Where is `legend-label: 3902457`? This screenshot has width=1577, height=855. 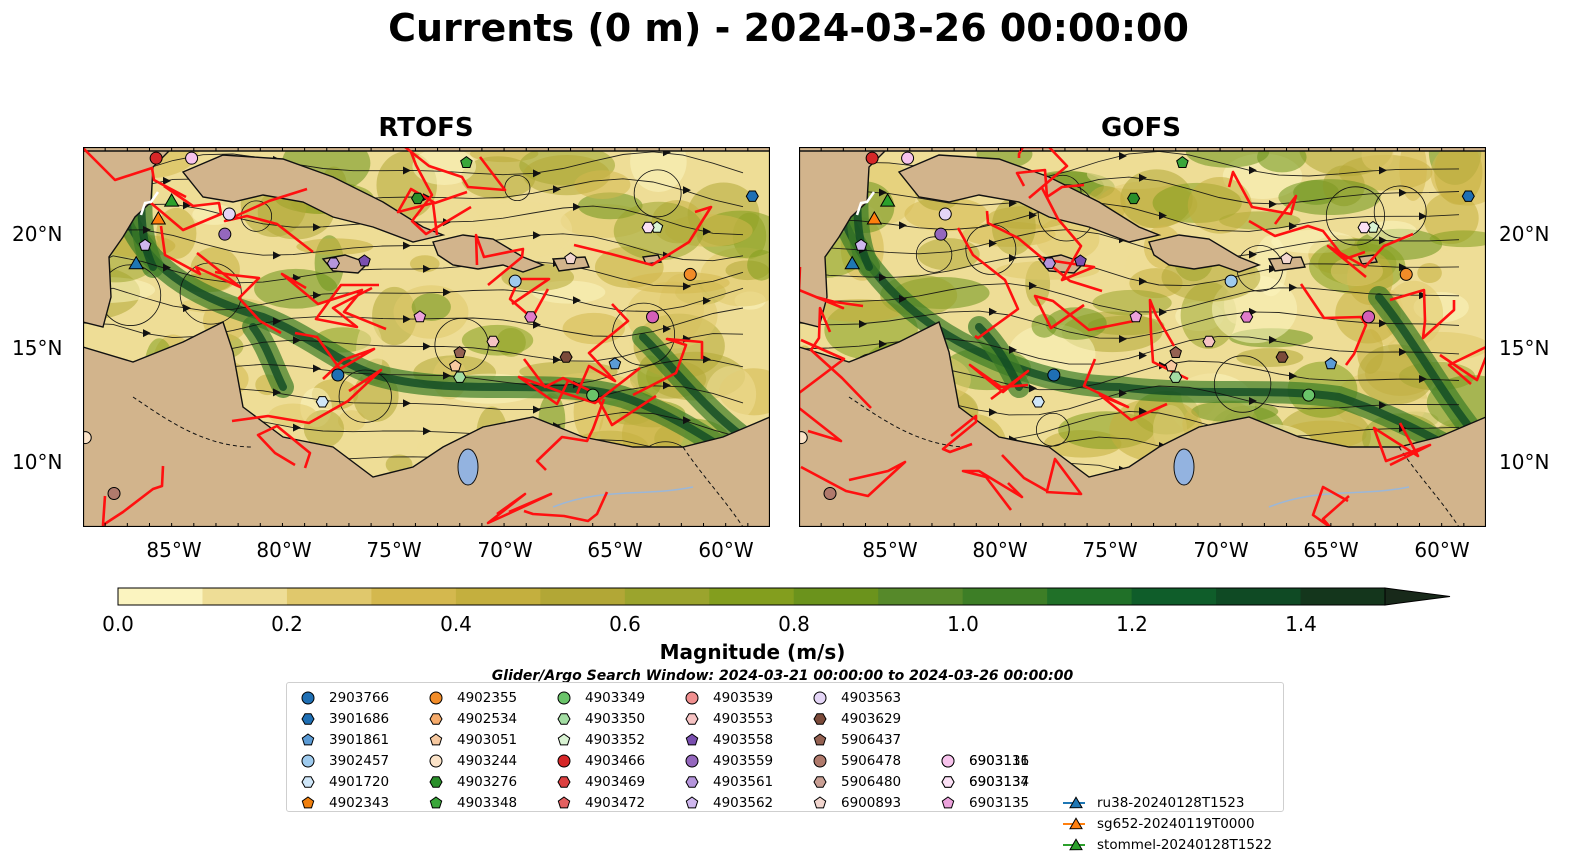
legend-label: 3902457 is located at coordinates (359, 760).